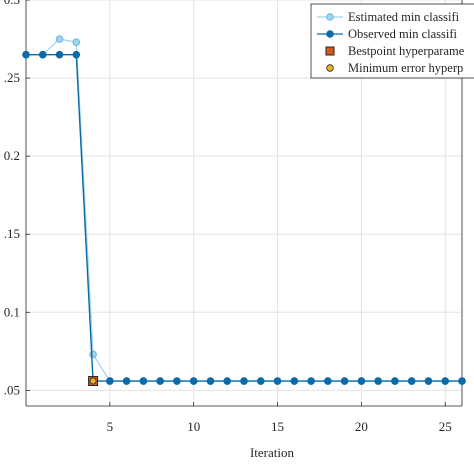 Image resolution: width=474 pixels, height=474 pixels. Describe the element at coordinates (12, 77) in the screenshot. I see `y-tick-label: .25` at that location.